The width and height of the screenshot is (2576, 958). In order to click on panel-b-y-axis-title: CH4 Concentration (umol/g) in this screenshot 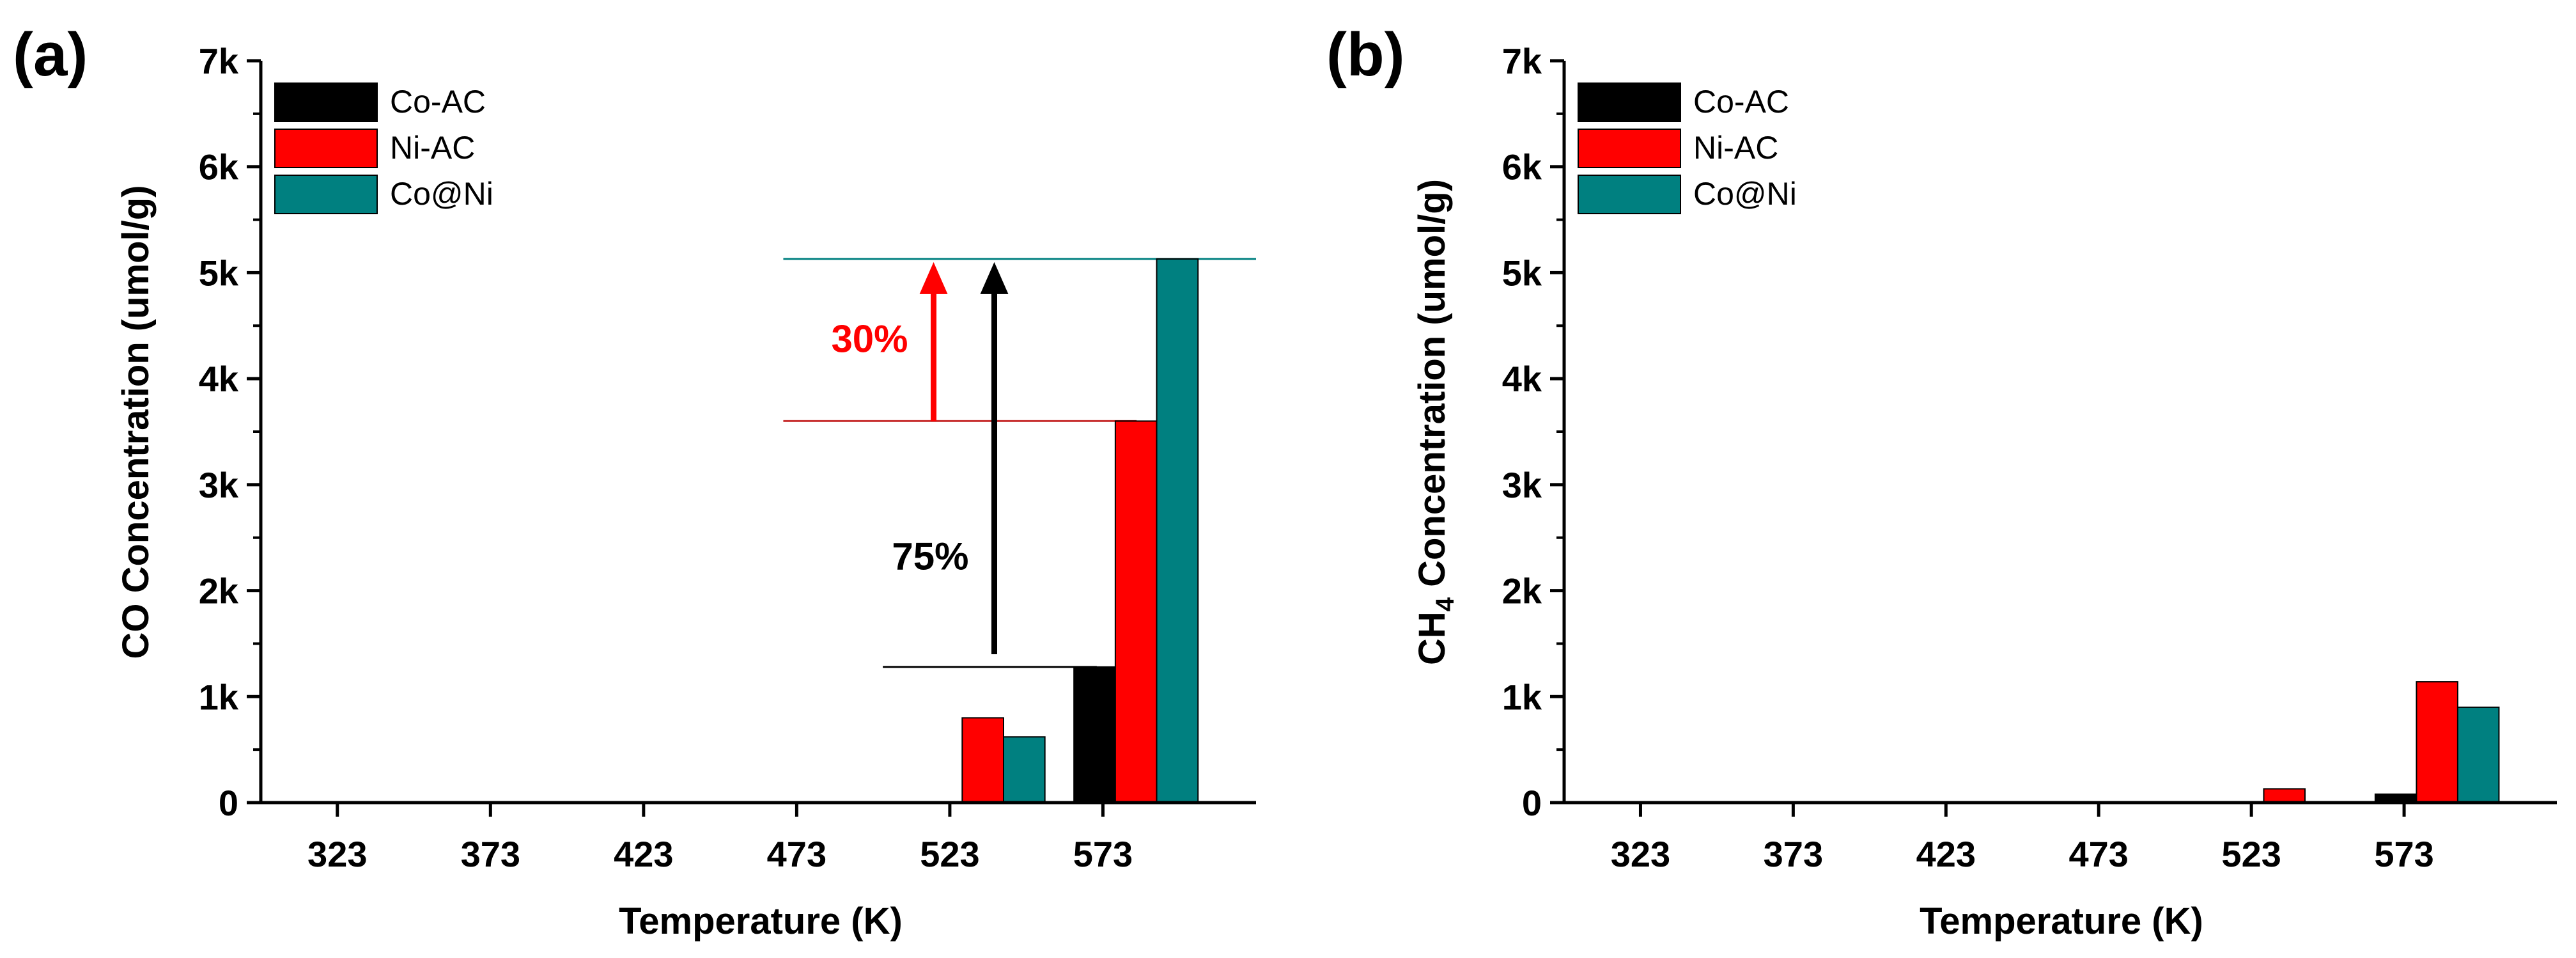, I will do `click(1435, 422)`.